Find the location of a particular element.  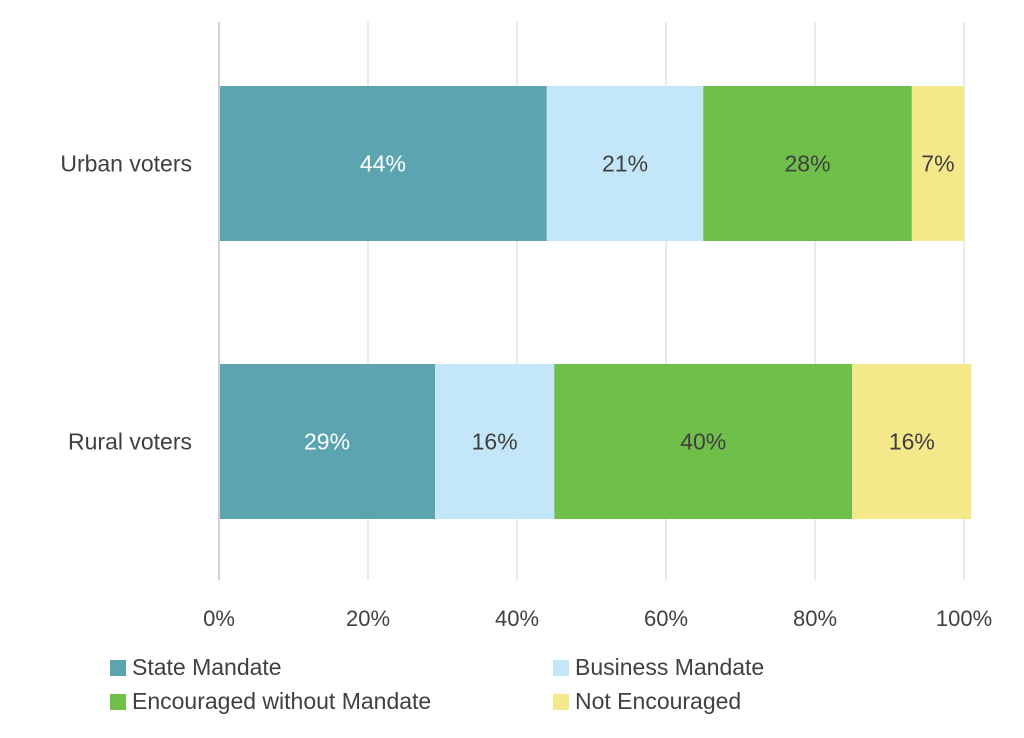

legend-item-encouraged-without-mandate: Encouraged without Mandate is located at coordinates (270, 701).